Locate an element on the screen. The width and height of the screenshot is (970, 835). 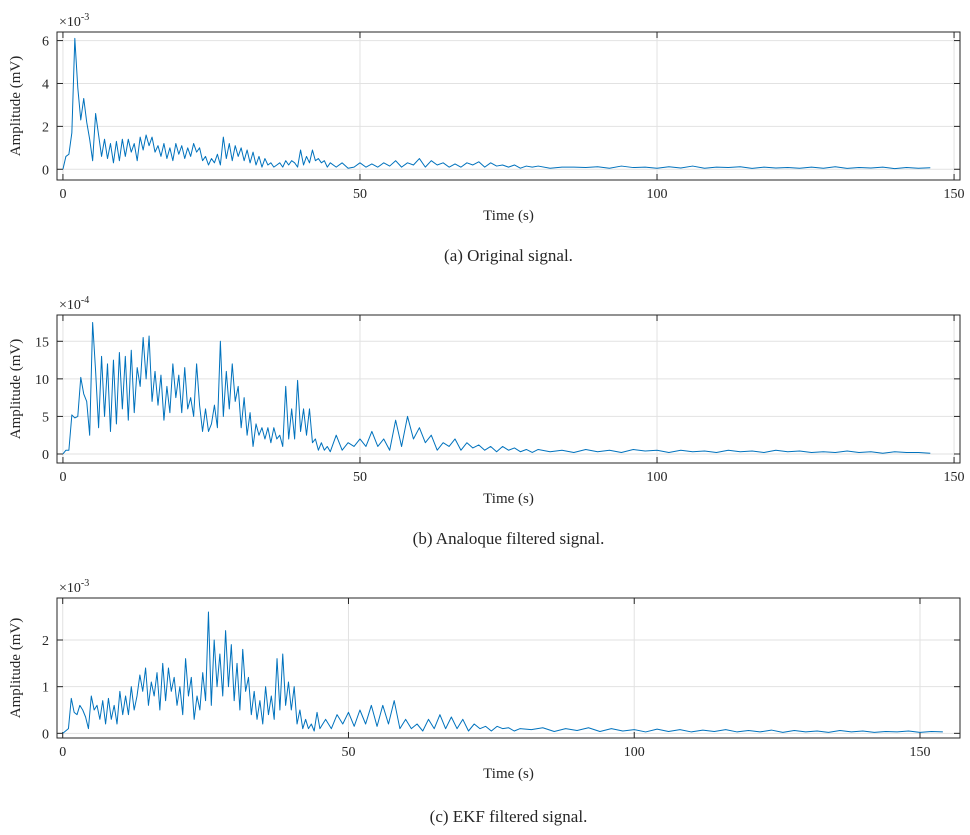
y-tick-label: 1 is located at coordinates (45, 688).